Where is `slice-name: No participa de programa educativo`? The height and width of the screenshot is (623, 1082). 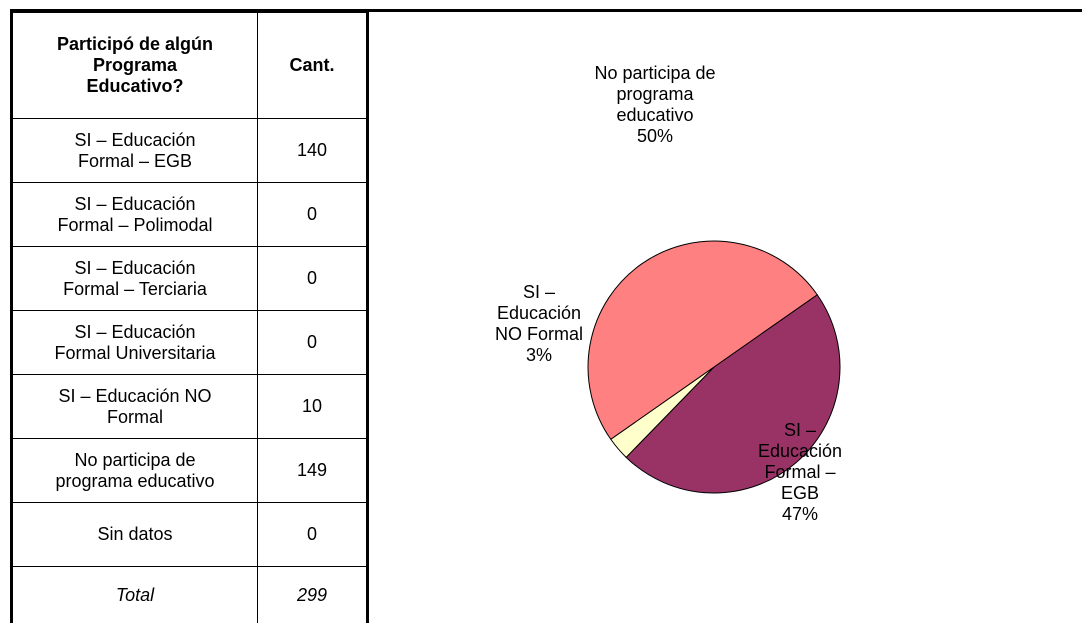
slice-name: No participa de programa educativo is located at coordinates (655, 94).